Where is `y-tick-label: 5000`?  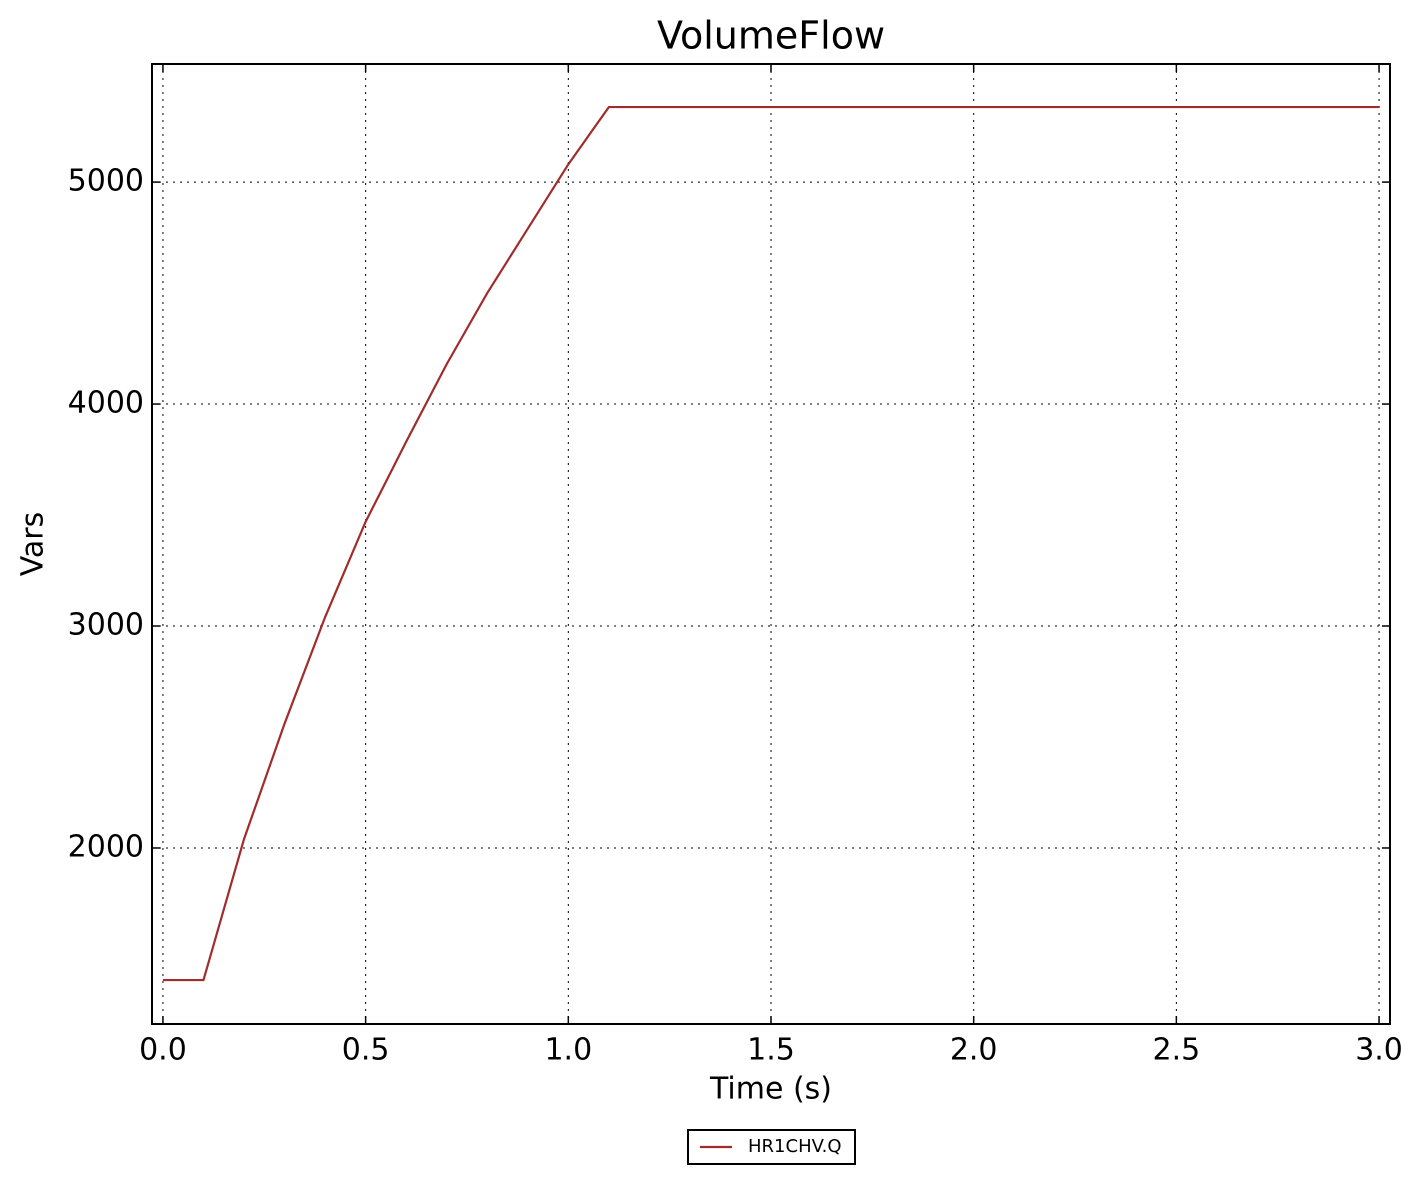 y-tick-label: 5000 is located at coordinates (106, 181).